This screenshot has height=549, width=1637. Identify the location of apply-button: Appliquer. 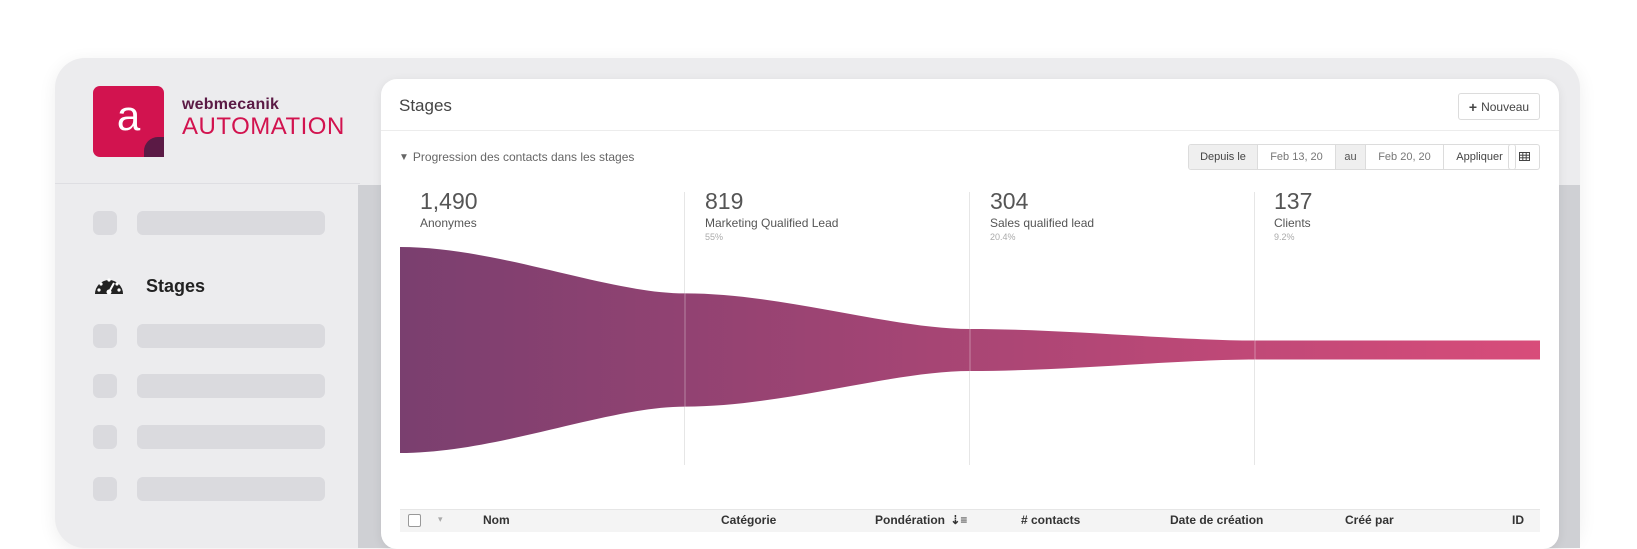
(1479, 157).